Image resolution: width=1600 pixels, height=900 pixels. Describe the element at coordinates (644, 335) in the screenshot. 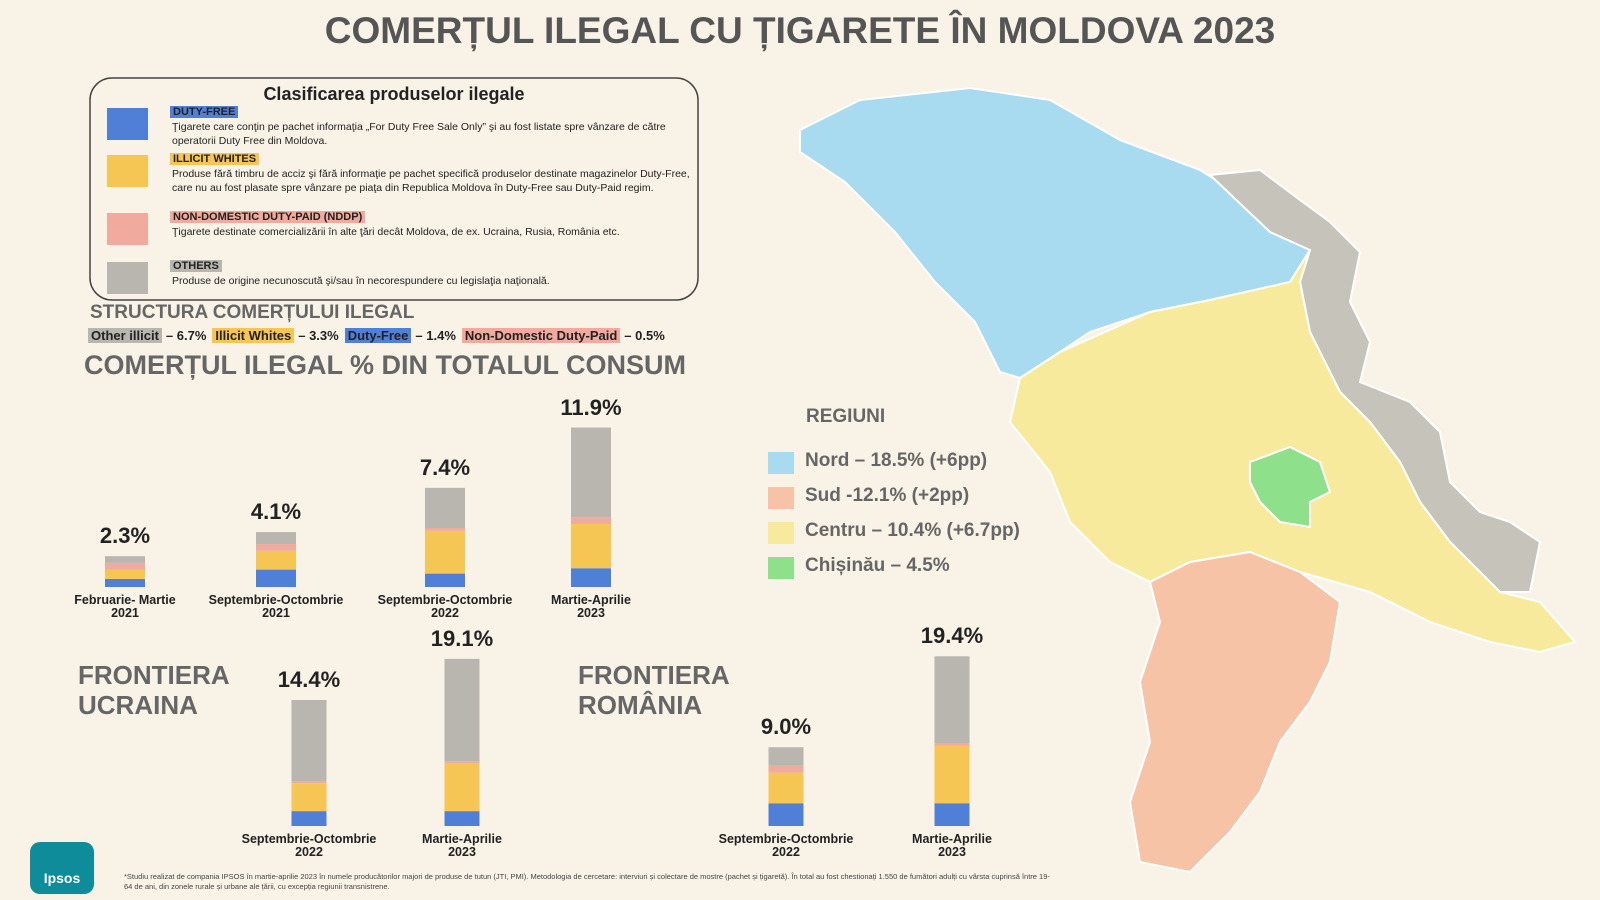

I see `structure-value: – 0.5%` at that location.